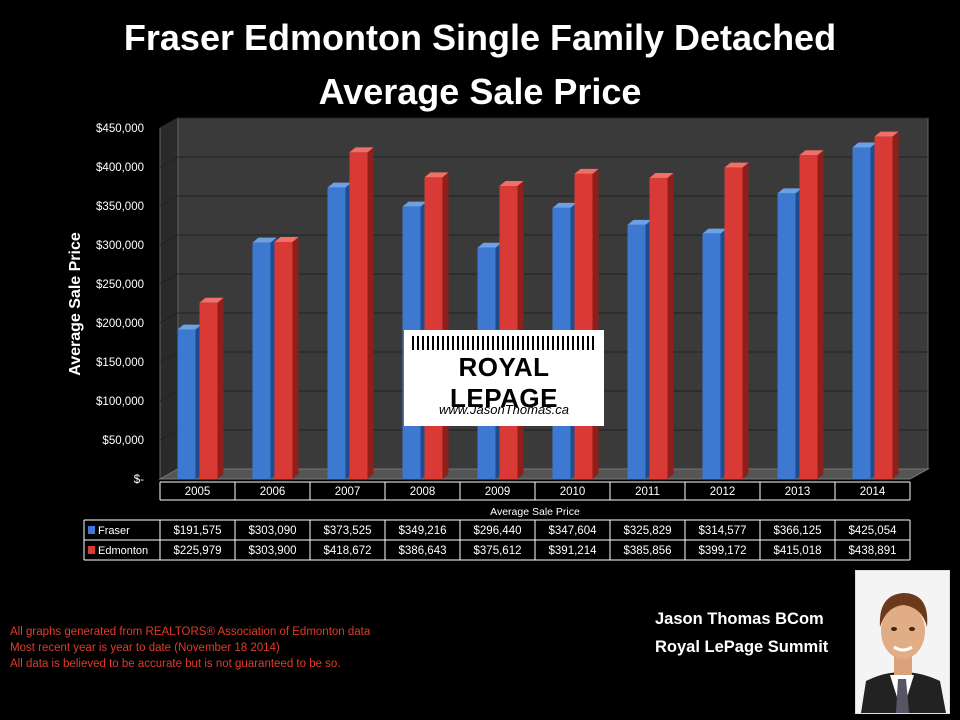 This screenshot has height=720, width=960. I want to click on y-axis-label: Average Sale Price, so click(75, 304).